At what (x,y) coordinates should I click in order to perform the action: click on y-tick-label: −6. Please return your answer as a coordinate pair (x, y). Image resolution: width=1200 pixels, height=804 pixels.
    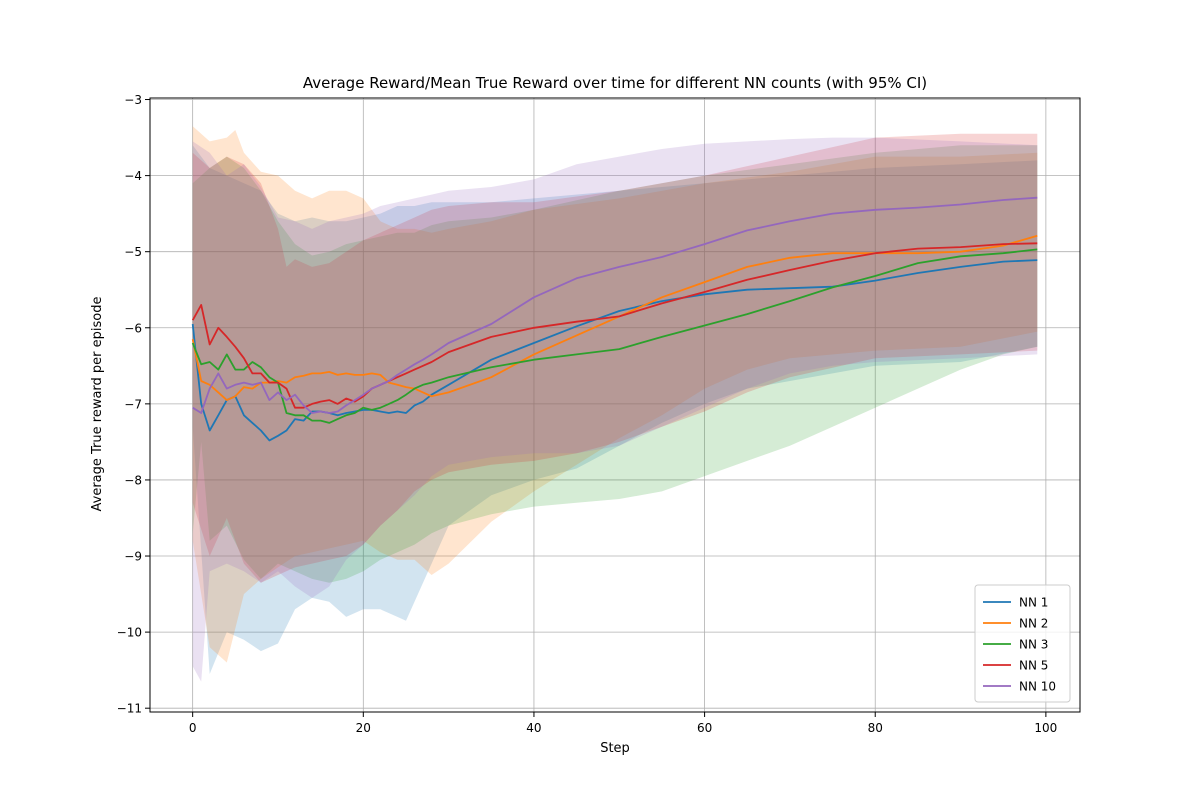
    Looking at the image, I should click on (133, 328).